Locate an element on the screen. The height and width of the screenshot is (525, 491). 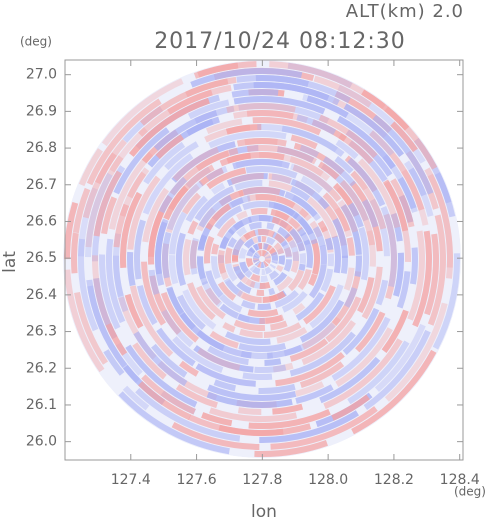
altitude-label: ALT(km) 2.0 is located at coordinates (405, 11).